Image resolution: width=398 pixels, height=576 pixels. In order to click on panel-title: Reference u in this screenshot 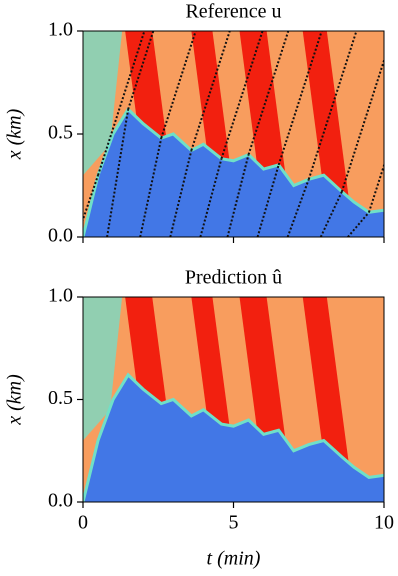, I will do `click(233, 12)`.